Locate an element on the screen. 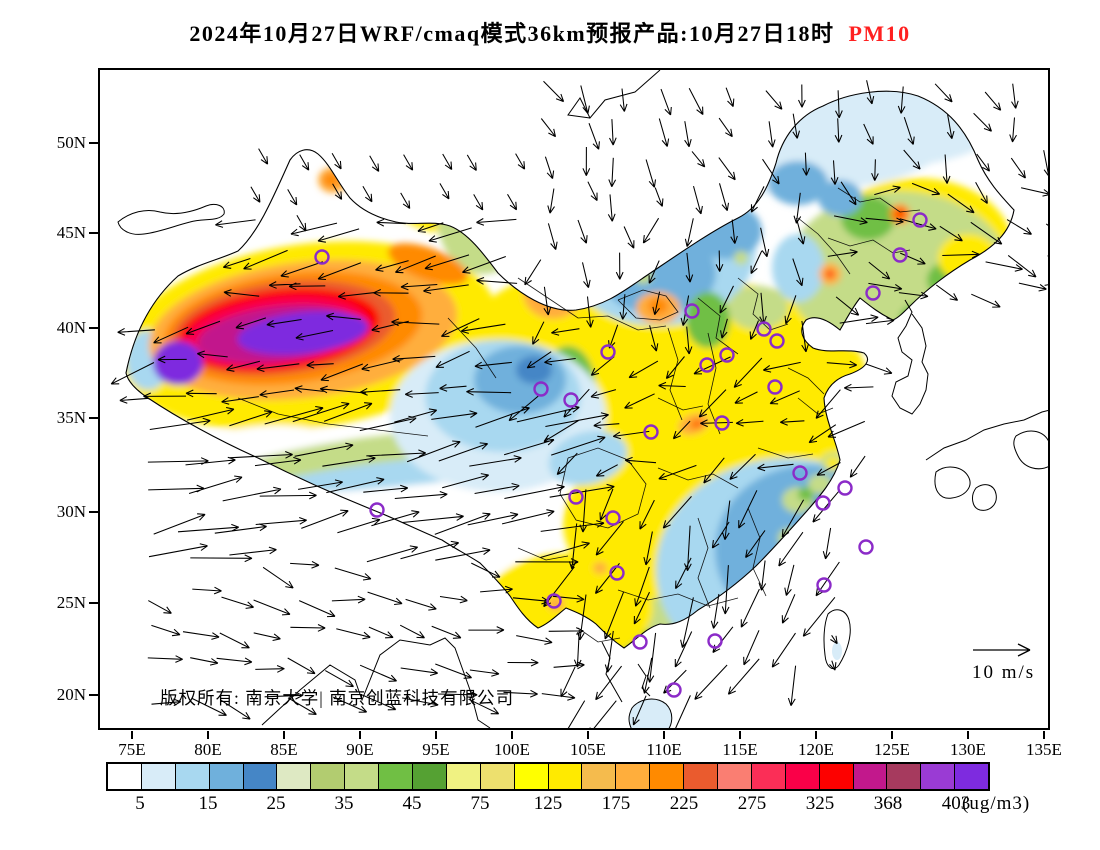  lon-label: 90E is located at coordinates (360, 749).